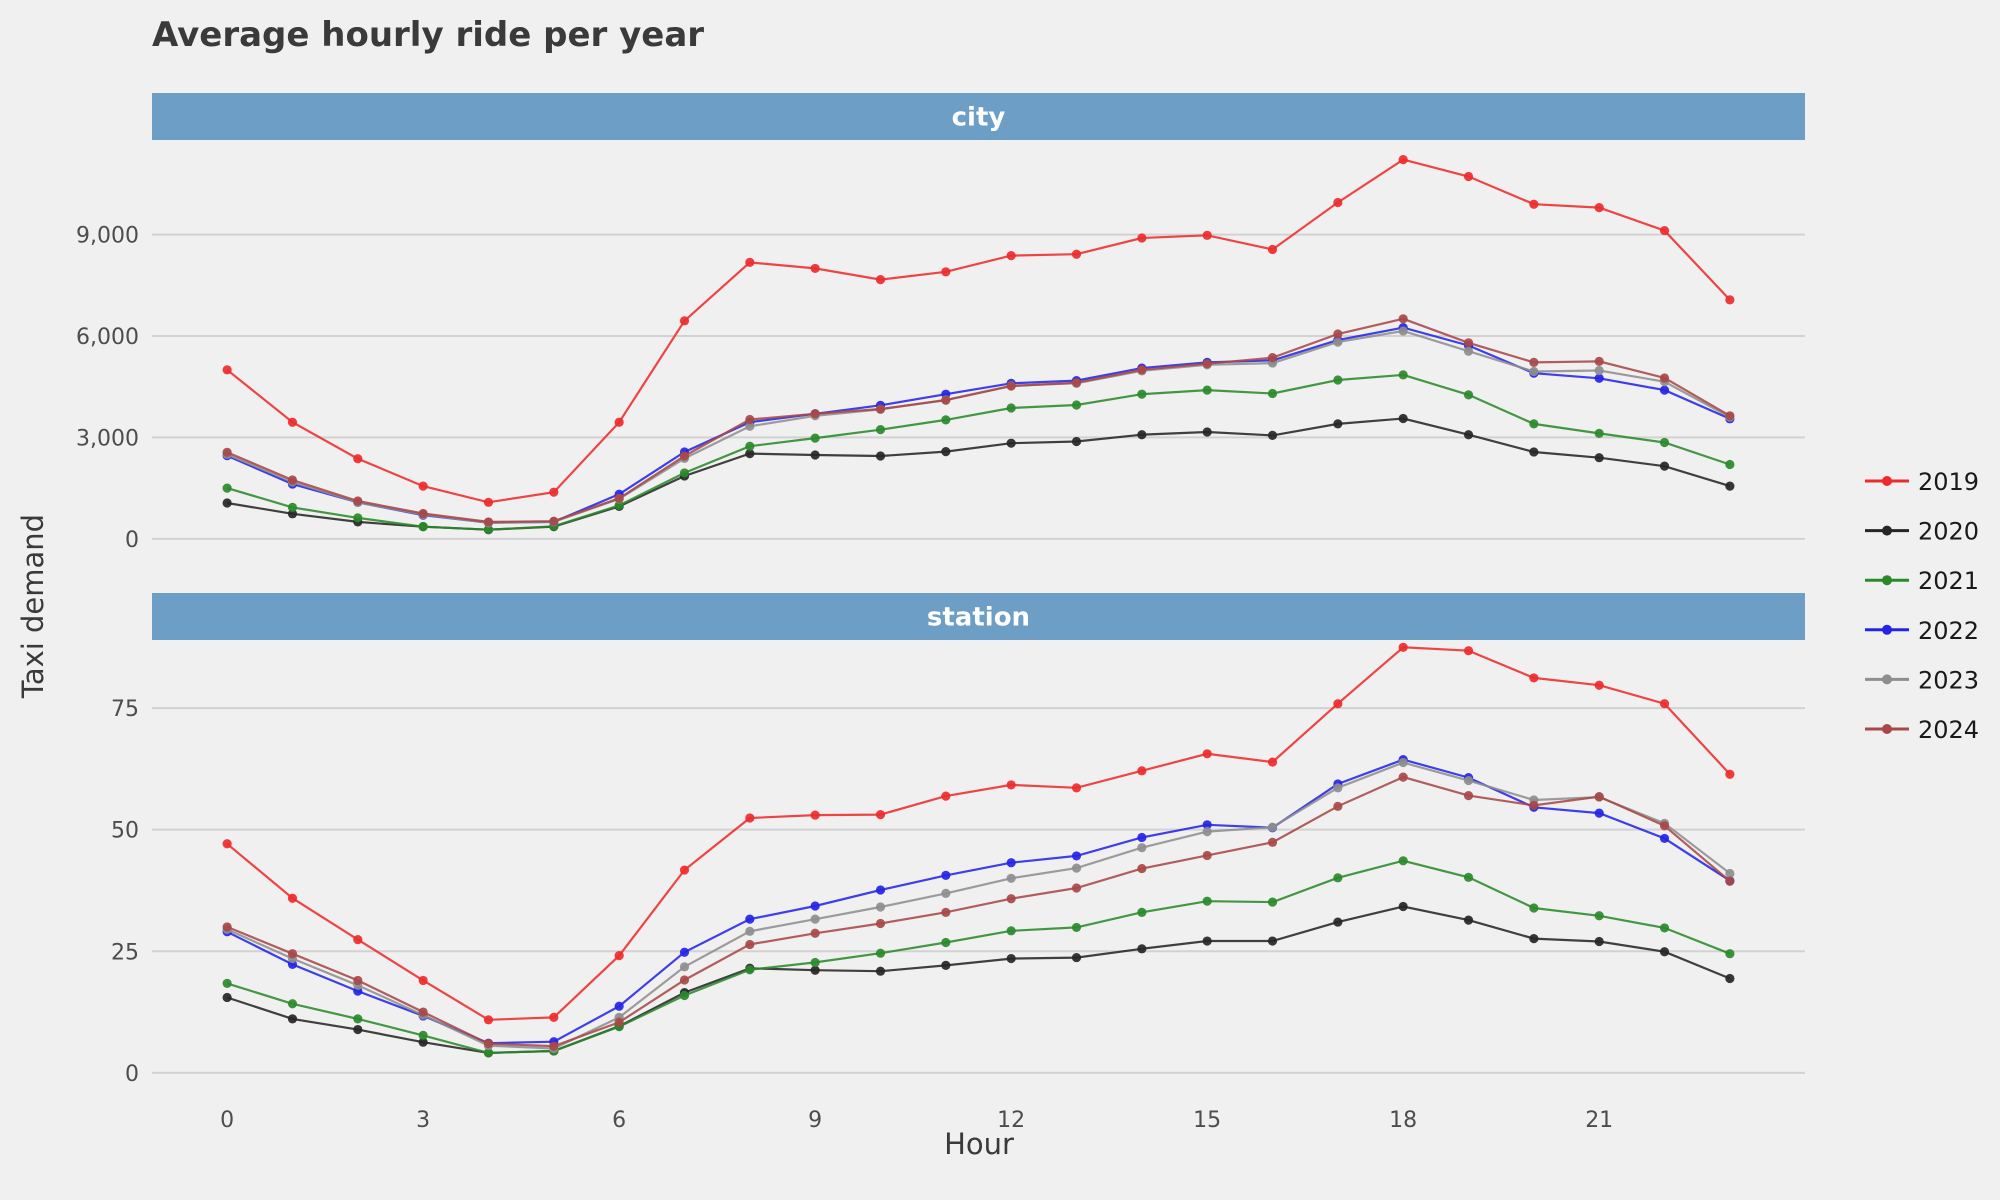  I want to click on legend-label: 2022, so click(1948, 631).